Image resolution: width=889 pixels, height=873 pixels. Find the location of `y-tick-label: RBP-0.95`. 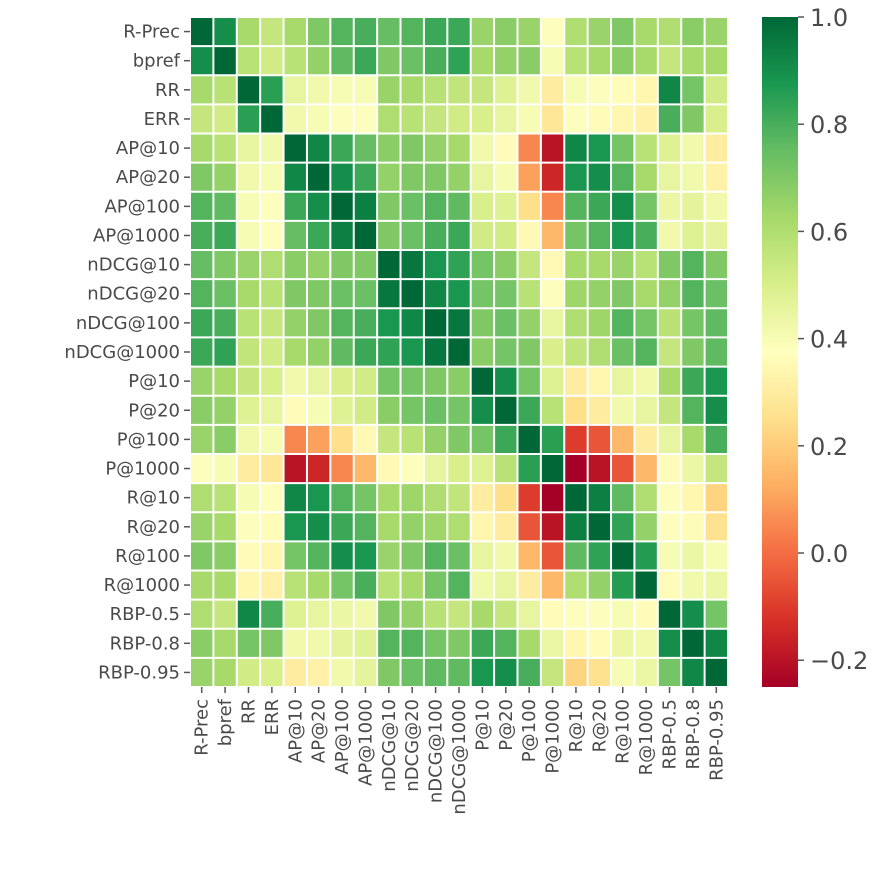

y-tick-label: RBP-0.95 is located at coordinates (139, 672).